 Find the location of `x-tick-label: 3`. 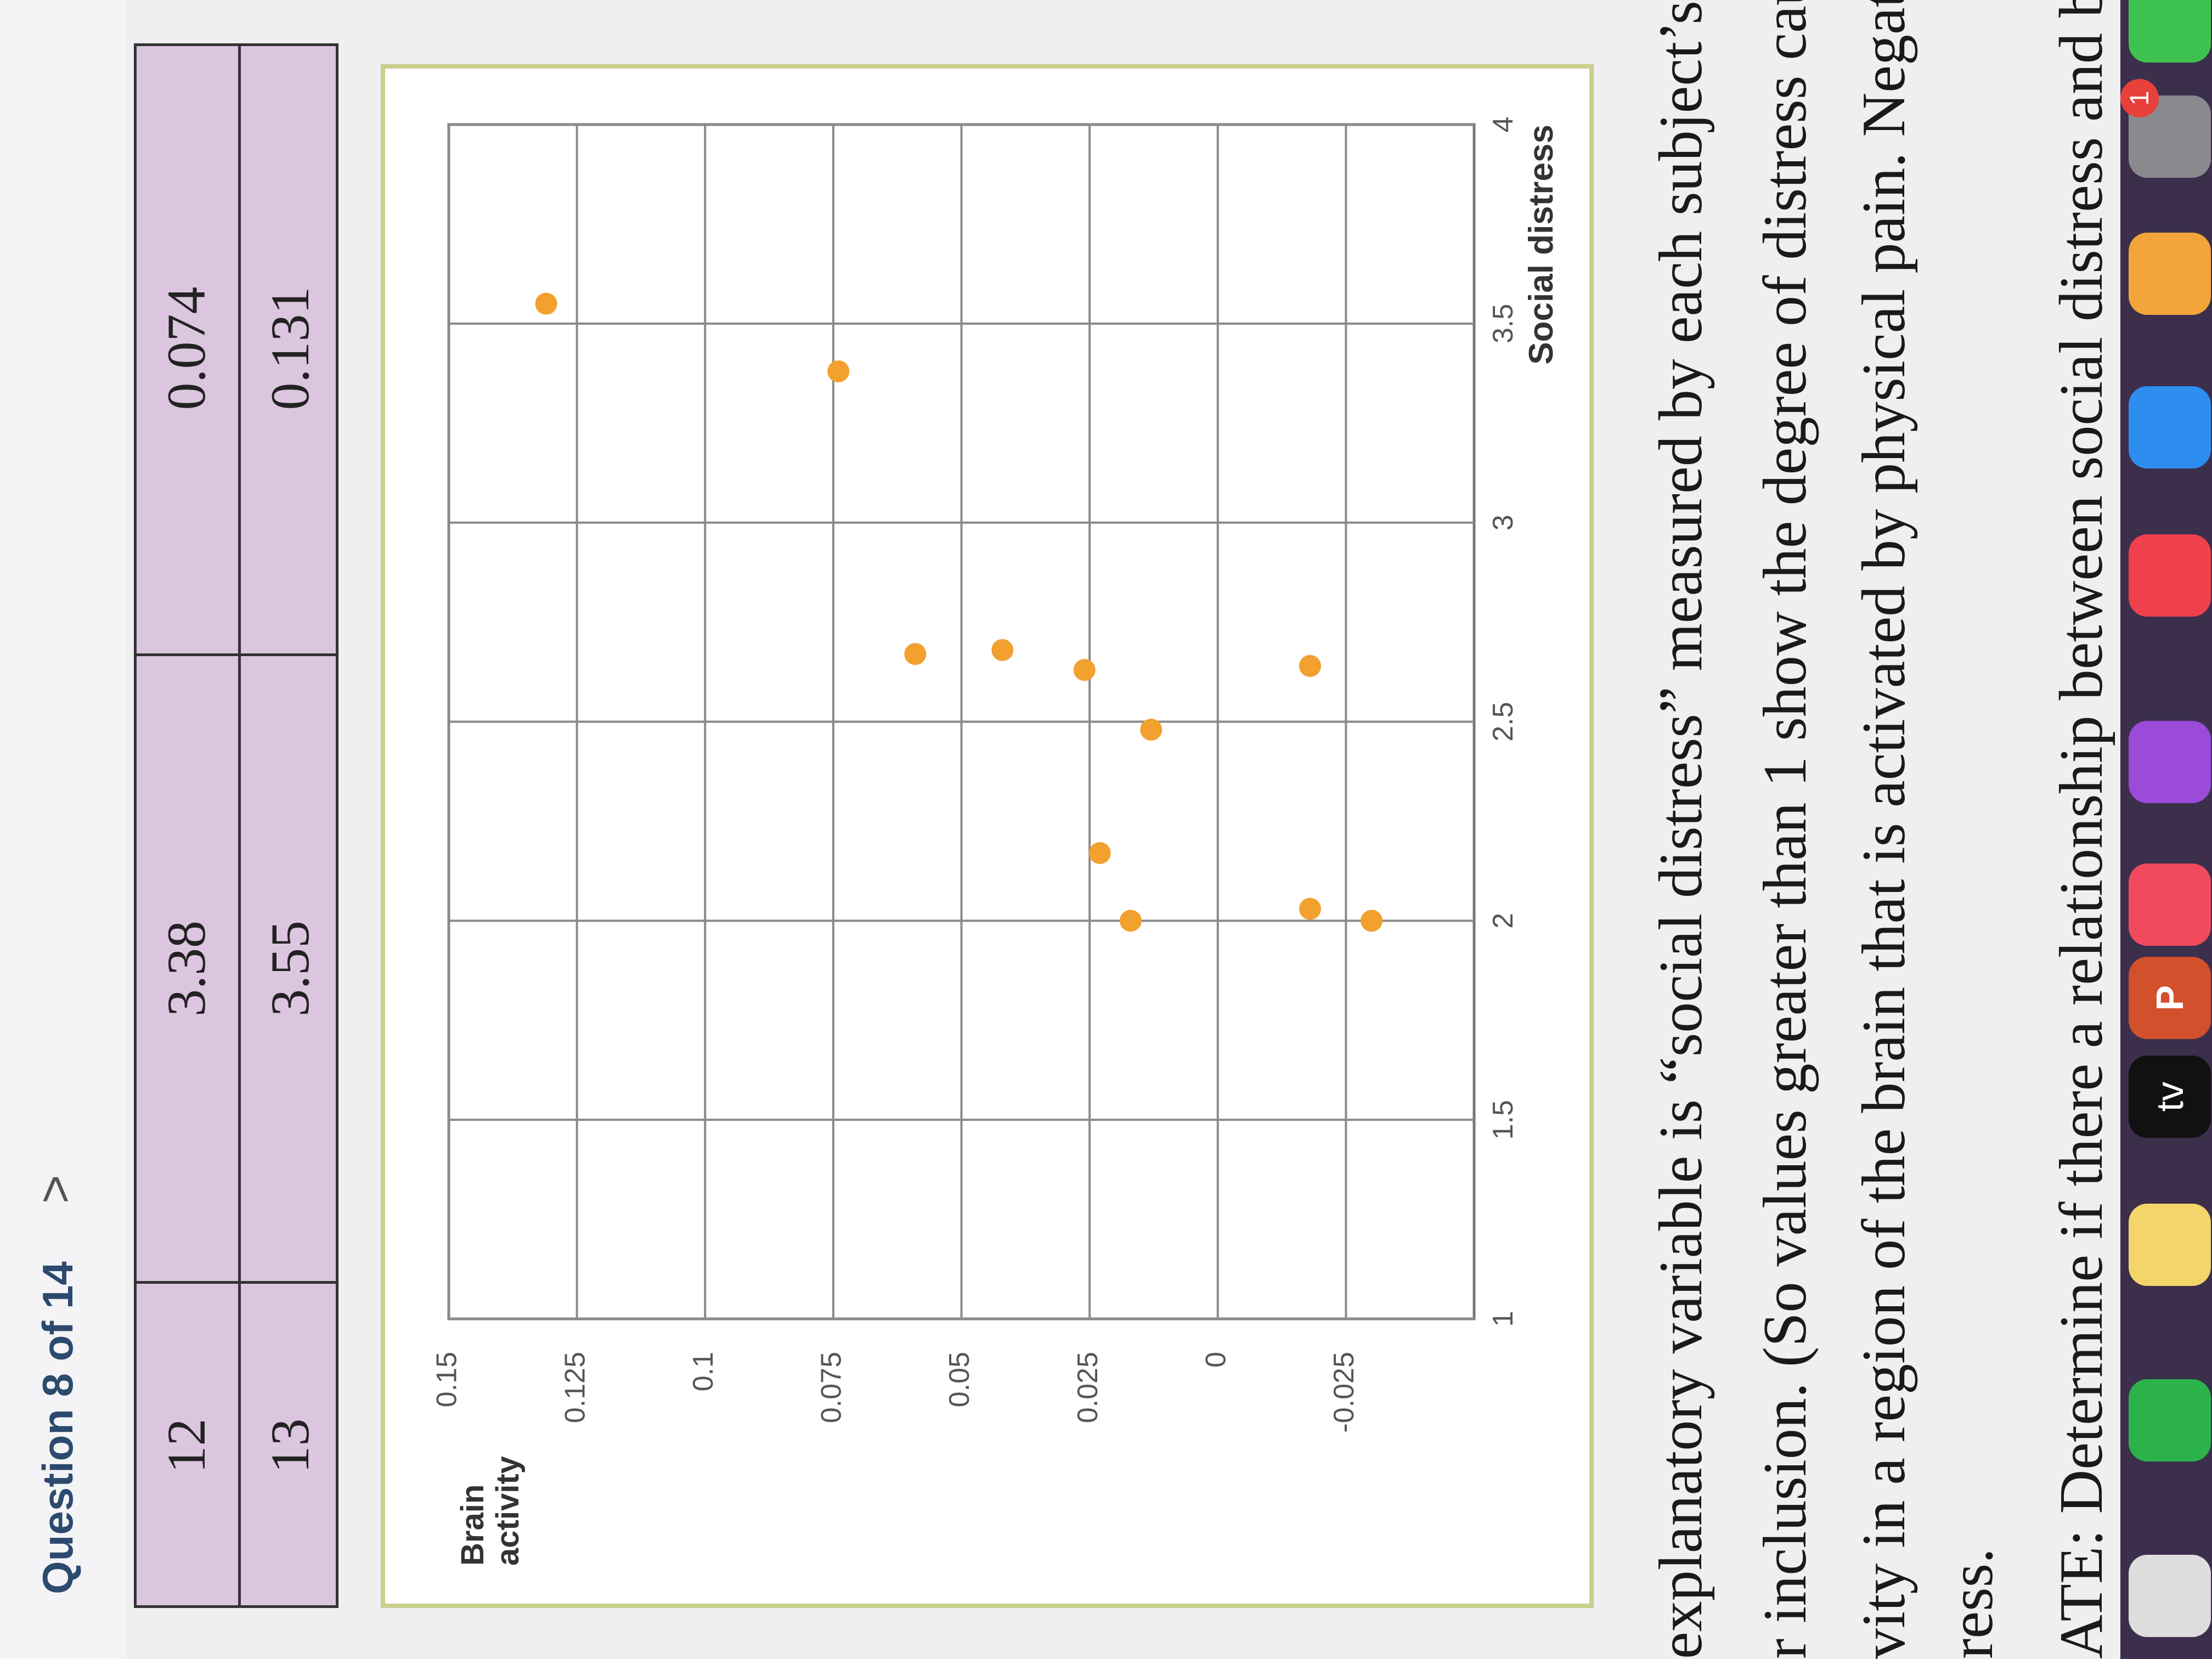

x-tick-label: 3 is located at coordinates (1503, 523).